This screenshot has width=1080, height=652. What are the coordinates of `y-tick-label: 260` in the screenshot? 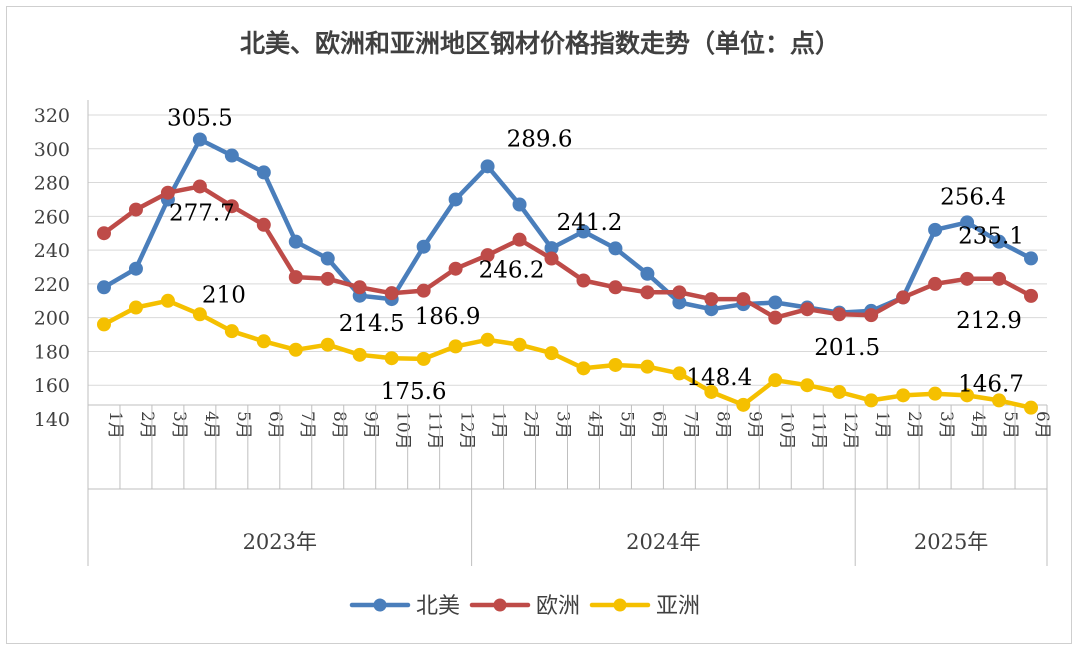 It's located at (52, 217).